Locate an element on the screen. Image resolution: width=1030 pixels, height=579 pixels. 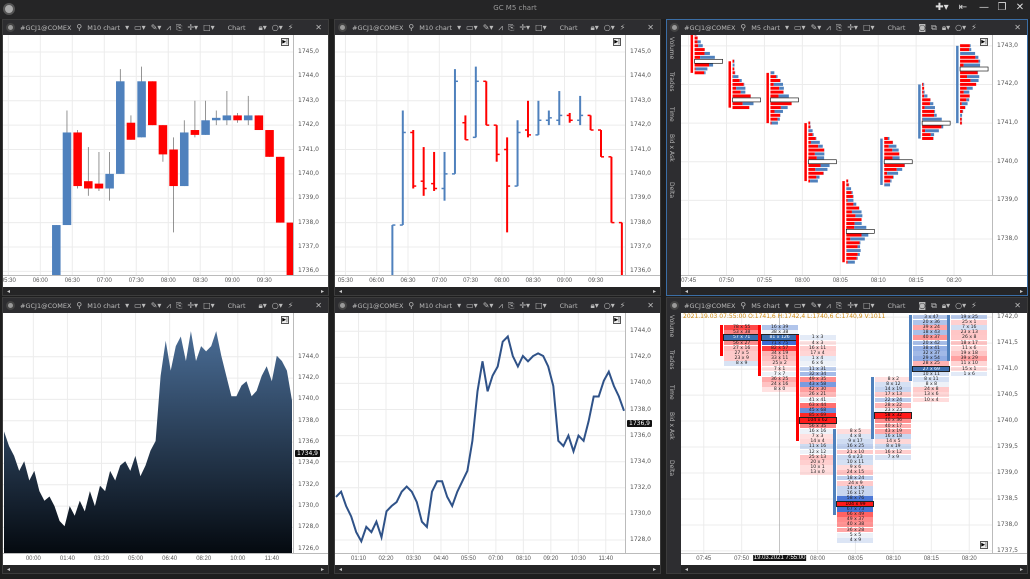
price-axis: 1743,0 1742,0 1741,0 1740,0 1739,0 1738,0 is located at coordinates (1009, 155).